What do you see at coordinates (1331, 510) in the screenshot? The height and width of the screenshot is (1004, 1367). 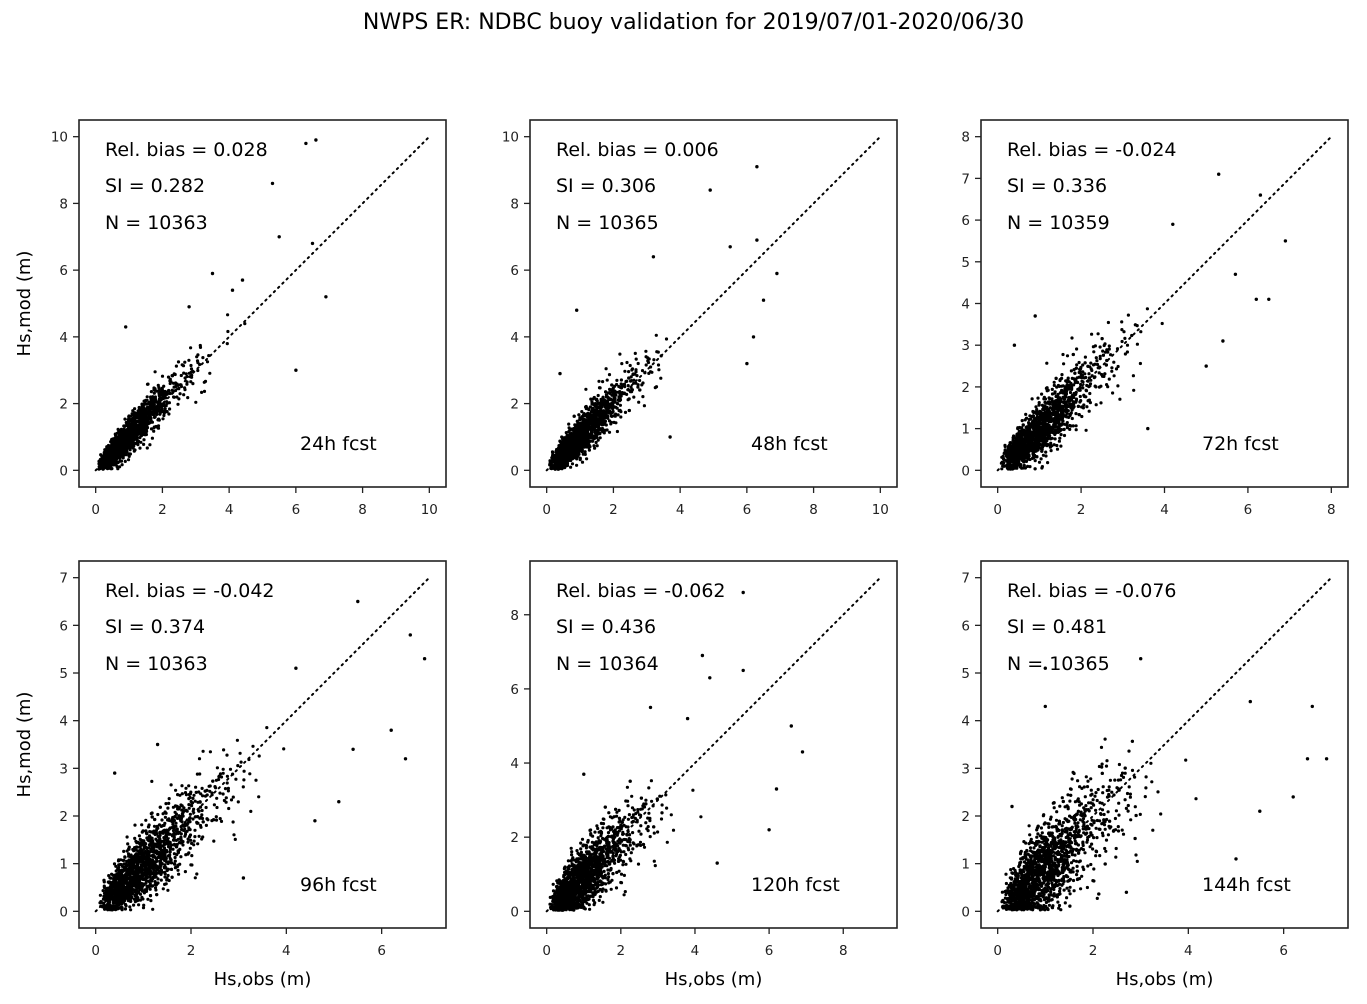 I see `x-tick-label: 8` at bounding box center [1331, 510].